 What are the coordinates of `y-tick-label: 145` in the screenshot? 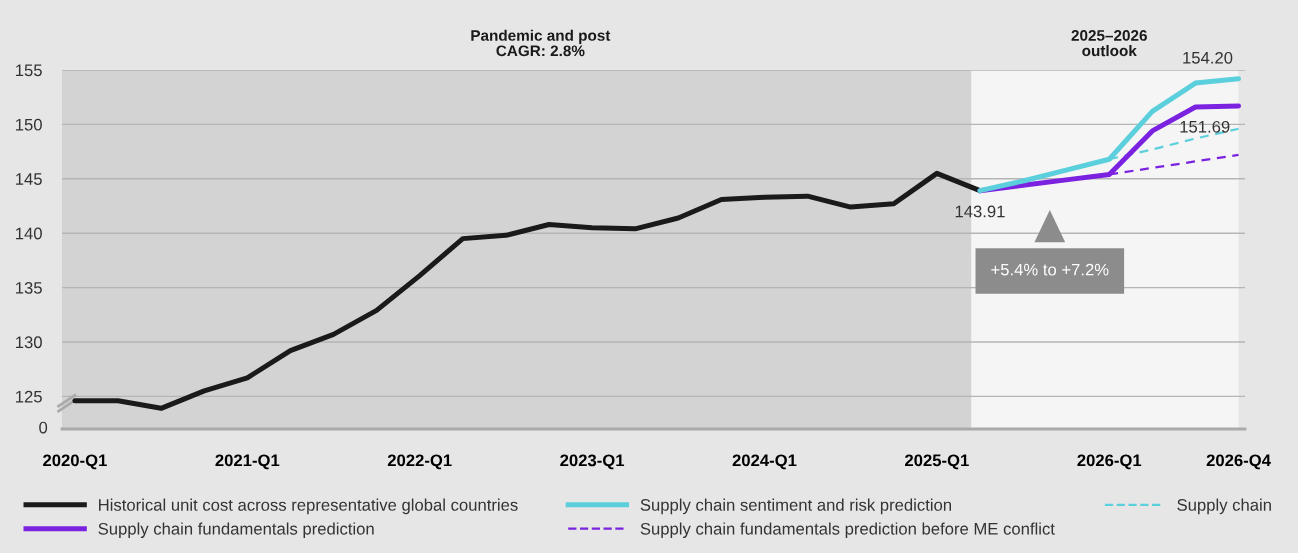 It's located at (29, 179).